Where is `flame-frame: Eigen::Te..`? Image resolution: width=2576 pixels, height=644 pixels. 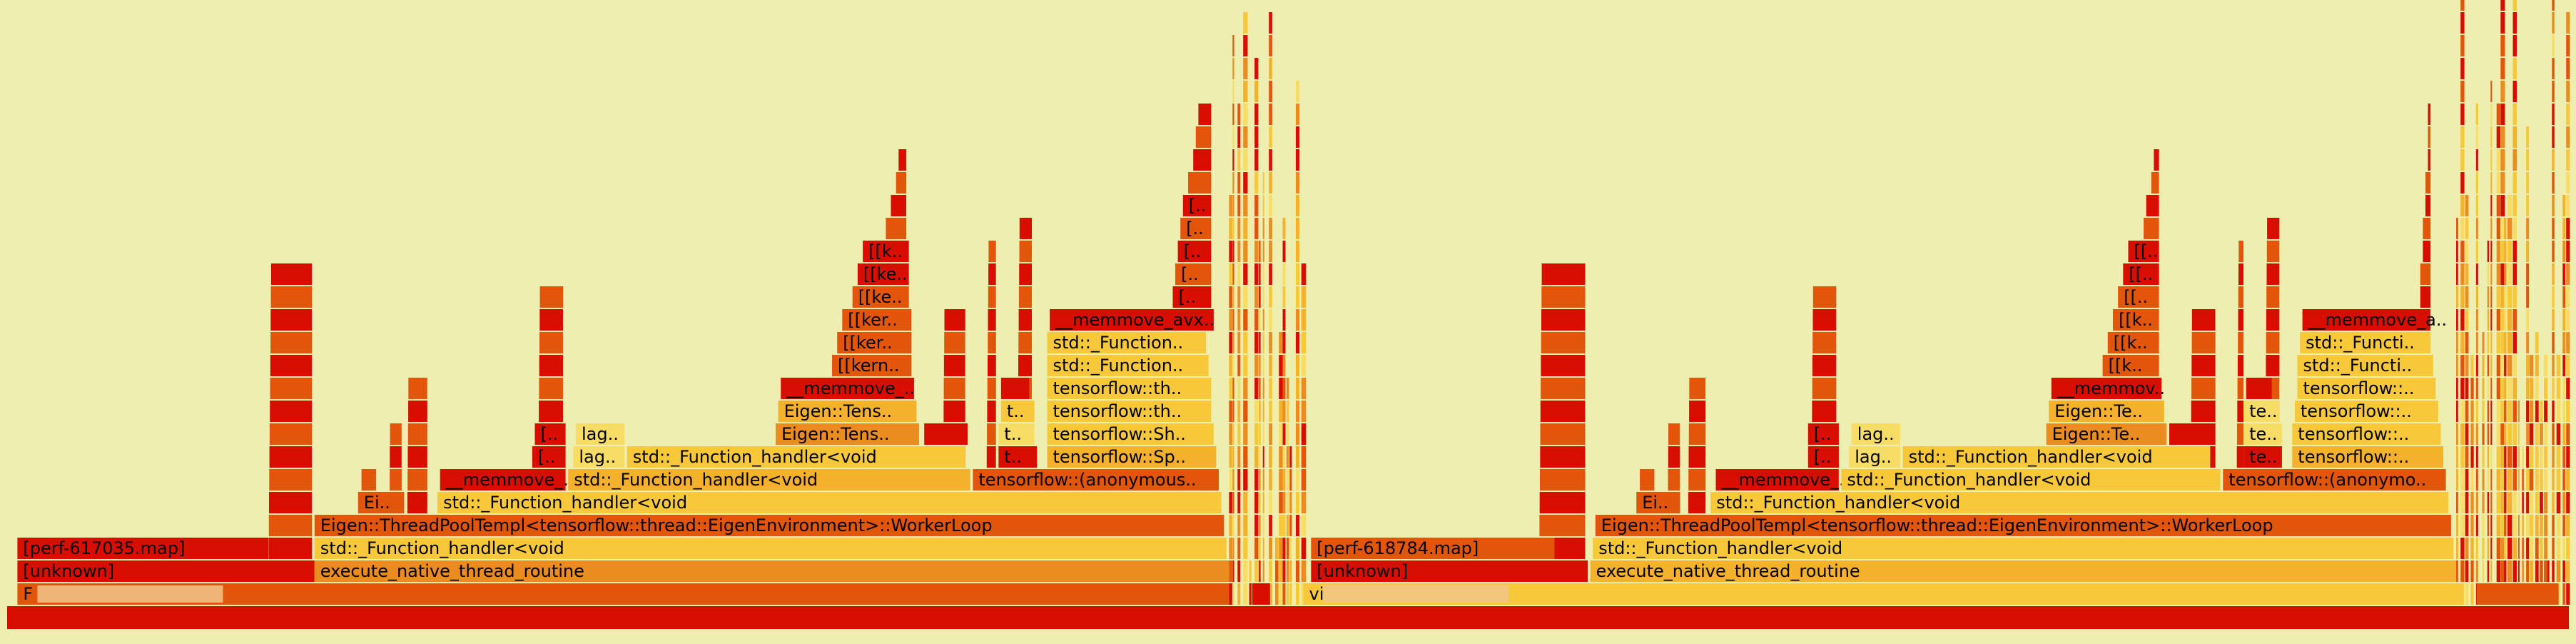
flame-frame: Eigen::Te.. is located at coordinates (2106, 411).